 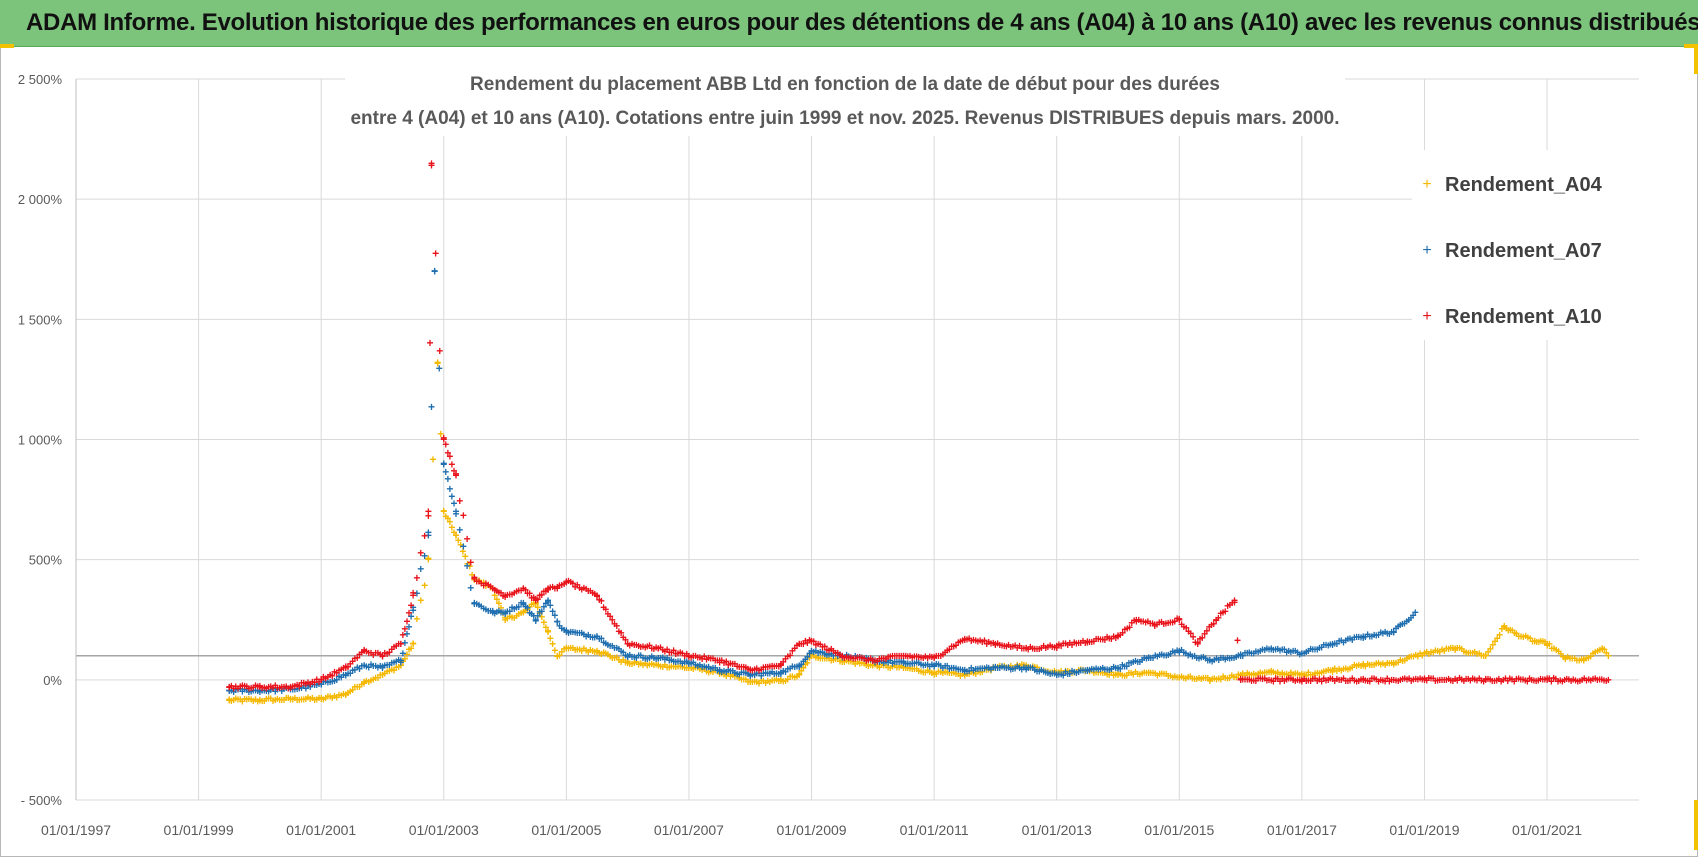 I want to click on y-tick-label: 1 500%, so click(x=40, y=319).